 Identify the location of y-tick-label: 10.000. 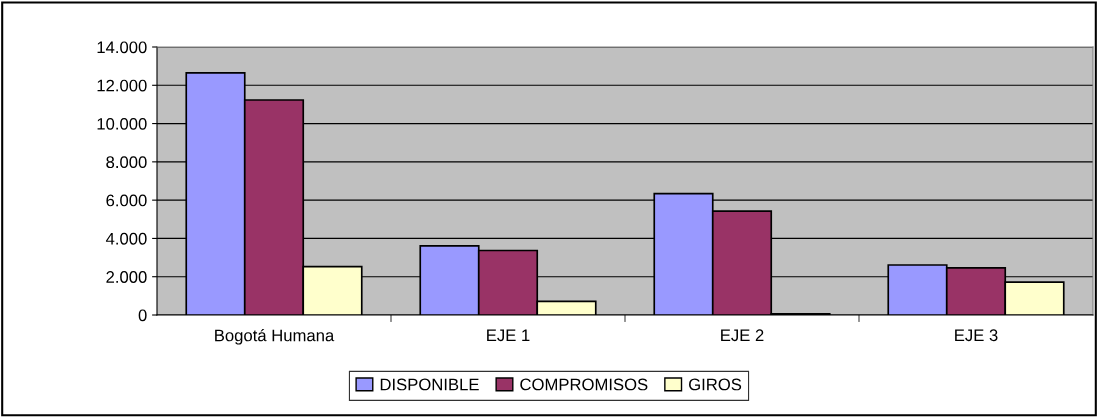
(122, 123).